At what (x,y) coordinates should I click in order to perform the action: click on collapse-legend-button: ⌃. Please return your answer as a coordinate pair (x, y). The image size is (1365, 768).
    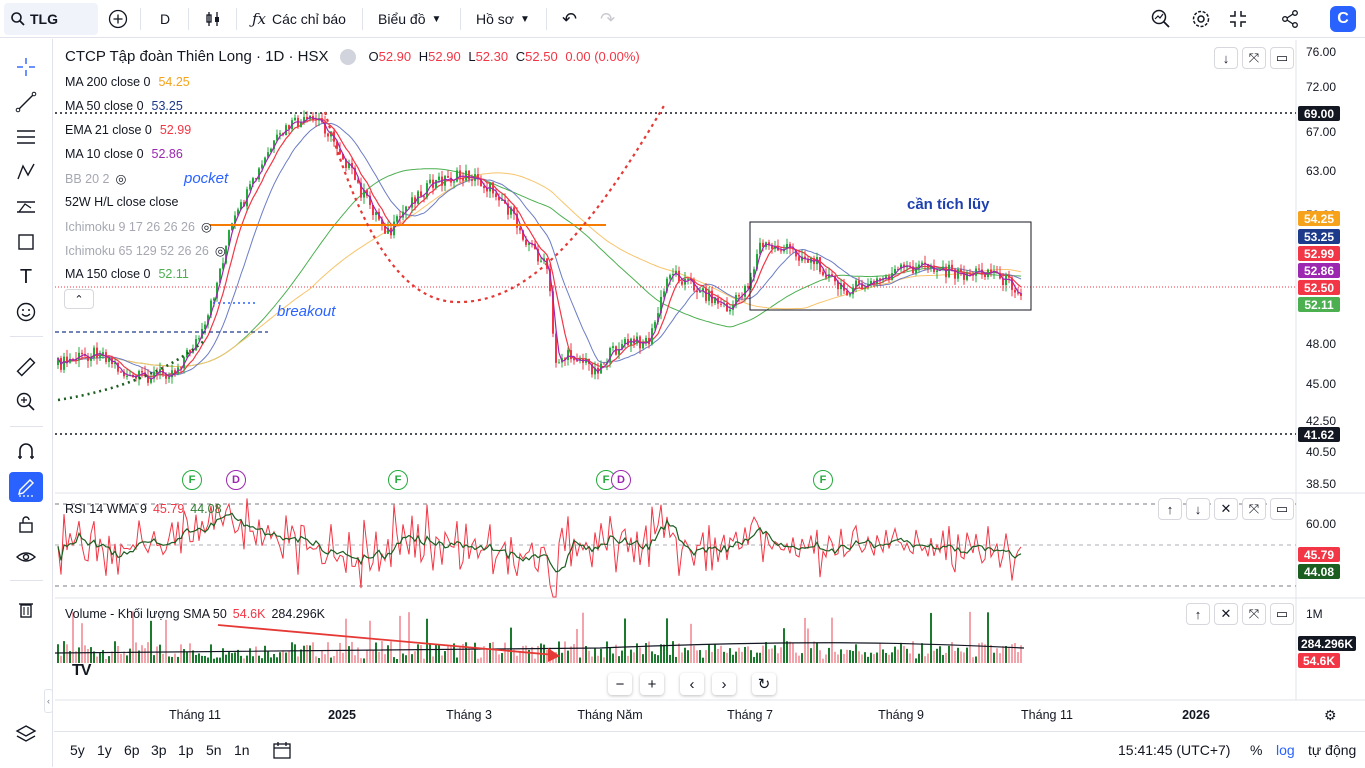
    Looking at the image, I should click on (79, 299).